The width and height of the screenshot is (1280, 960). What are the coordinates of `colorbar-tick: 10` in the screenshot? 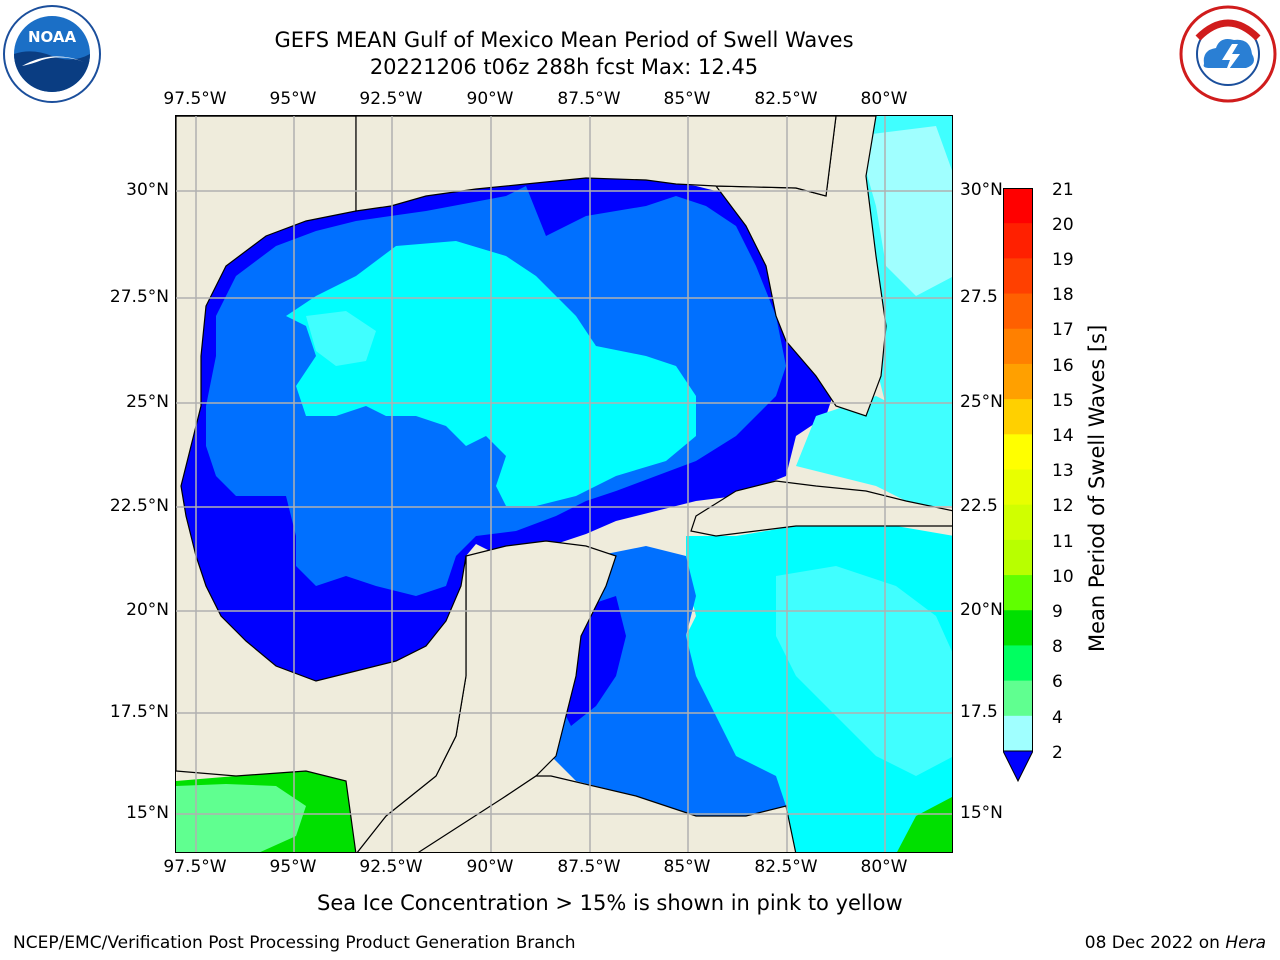 It's located at (1063, 577).